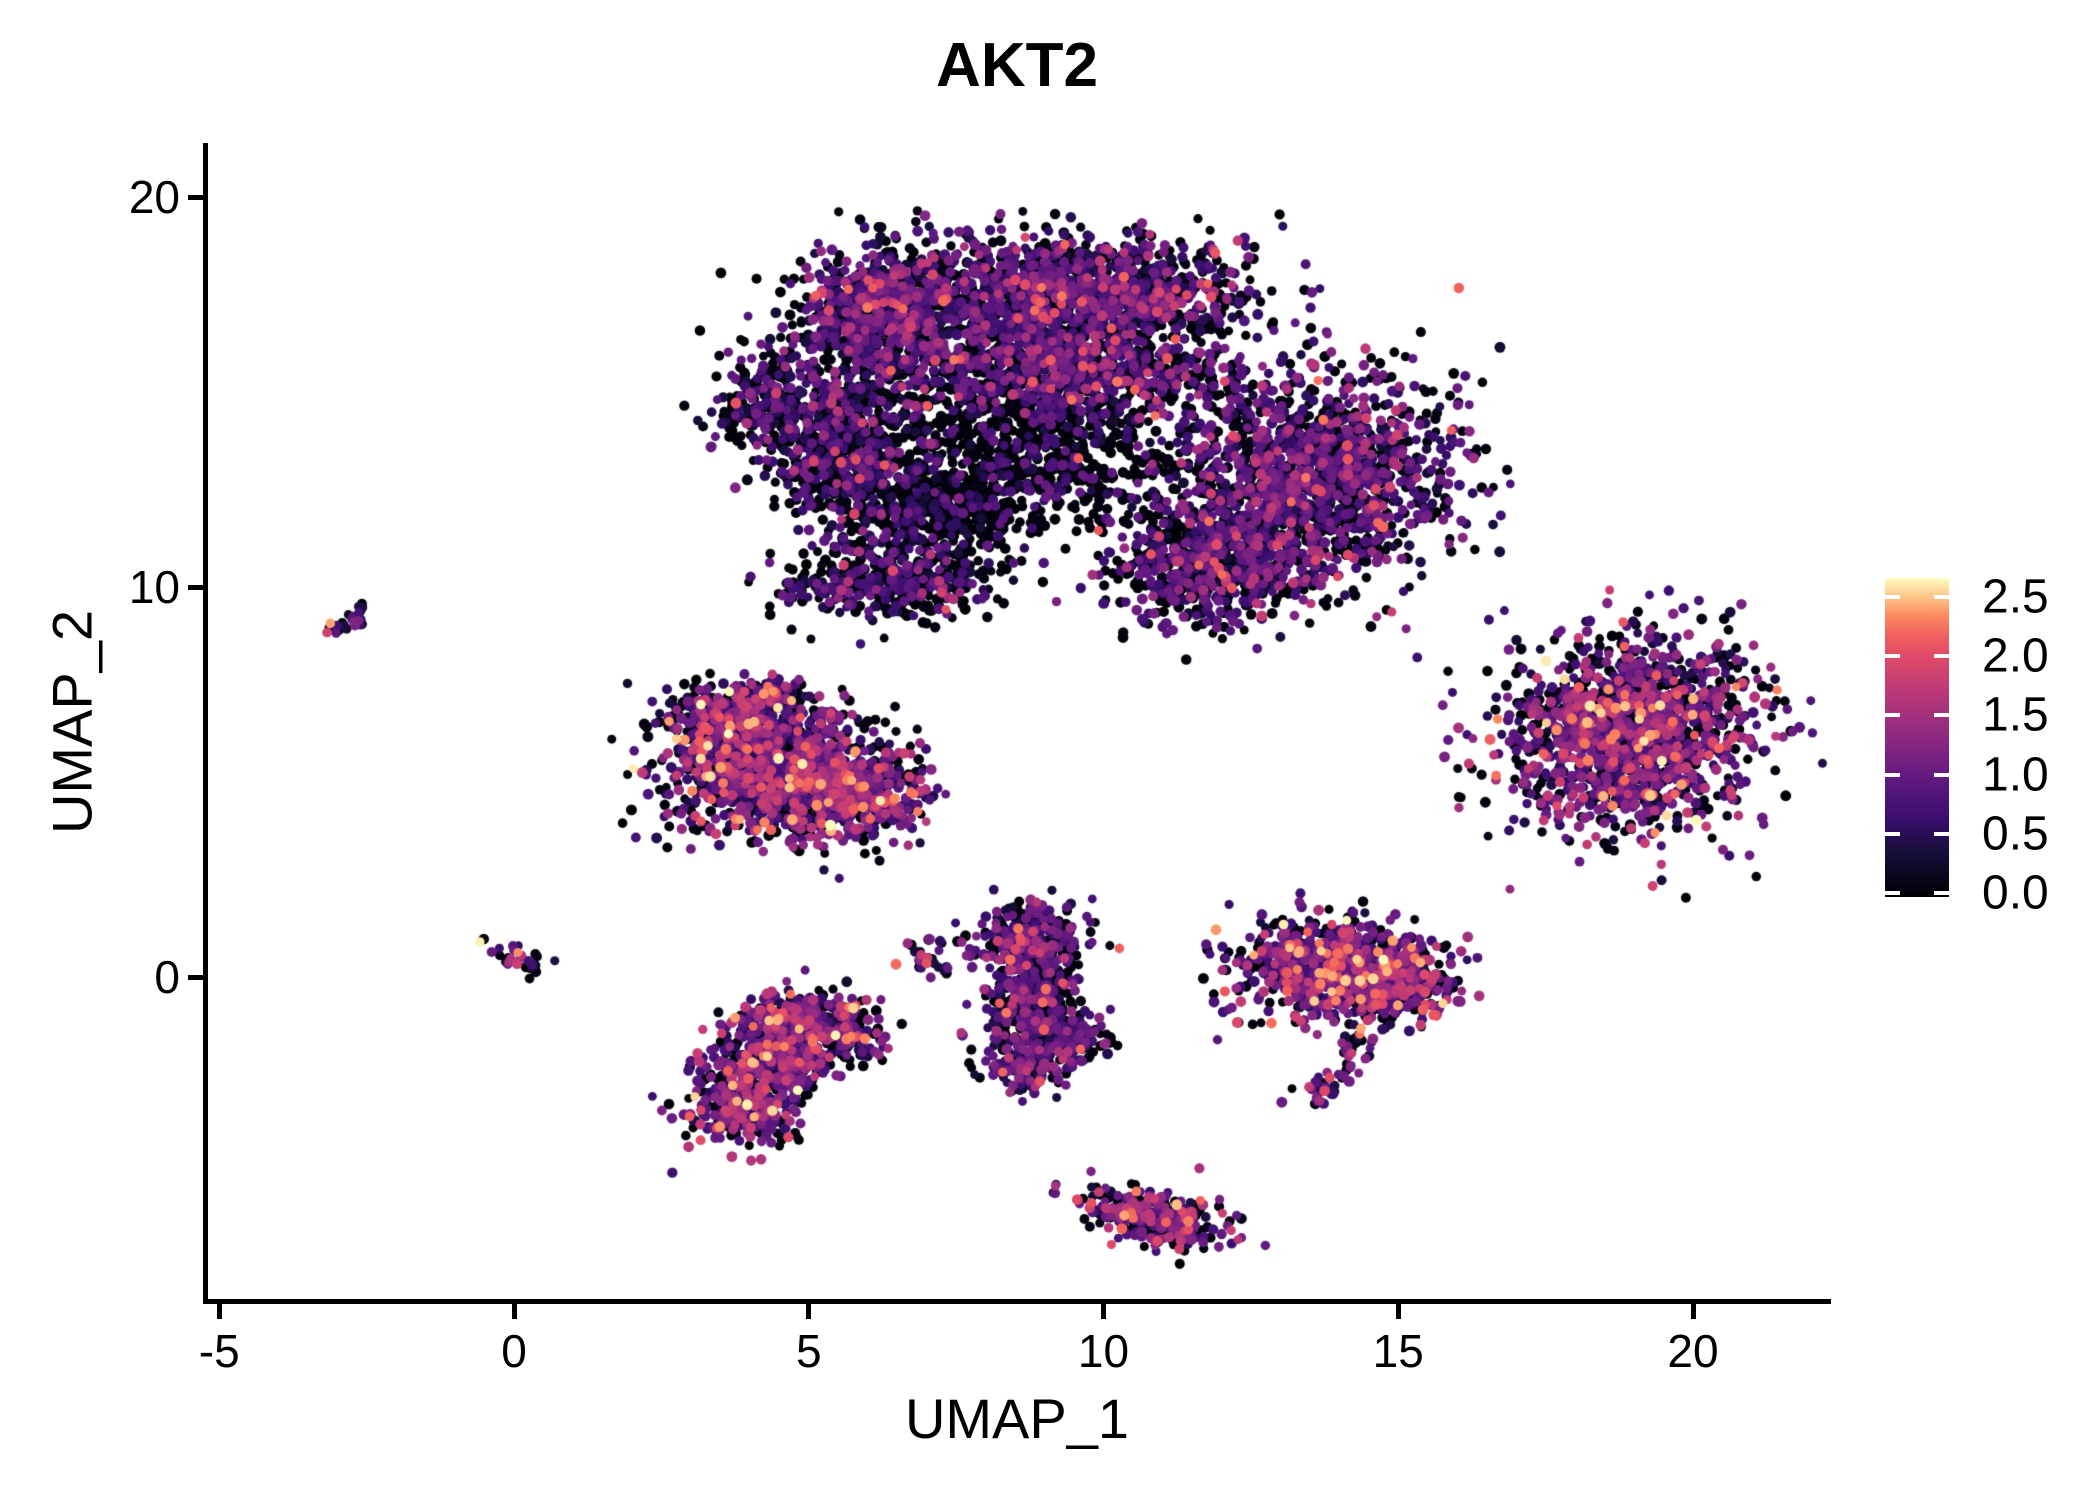  What do you see at coordinates (2015, 893) in the screenshot?
I see `legend-tick-label: 0.0` at bounding box center [2015, 893].